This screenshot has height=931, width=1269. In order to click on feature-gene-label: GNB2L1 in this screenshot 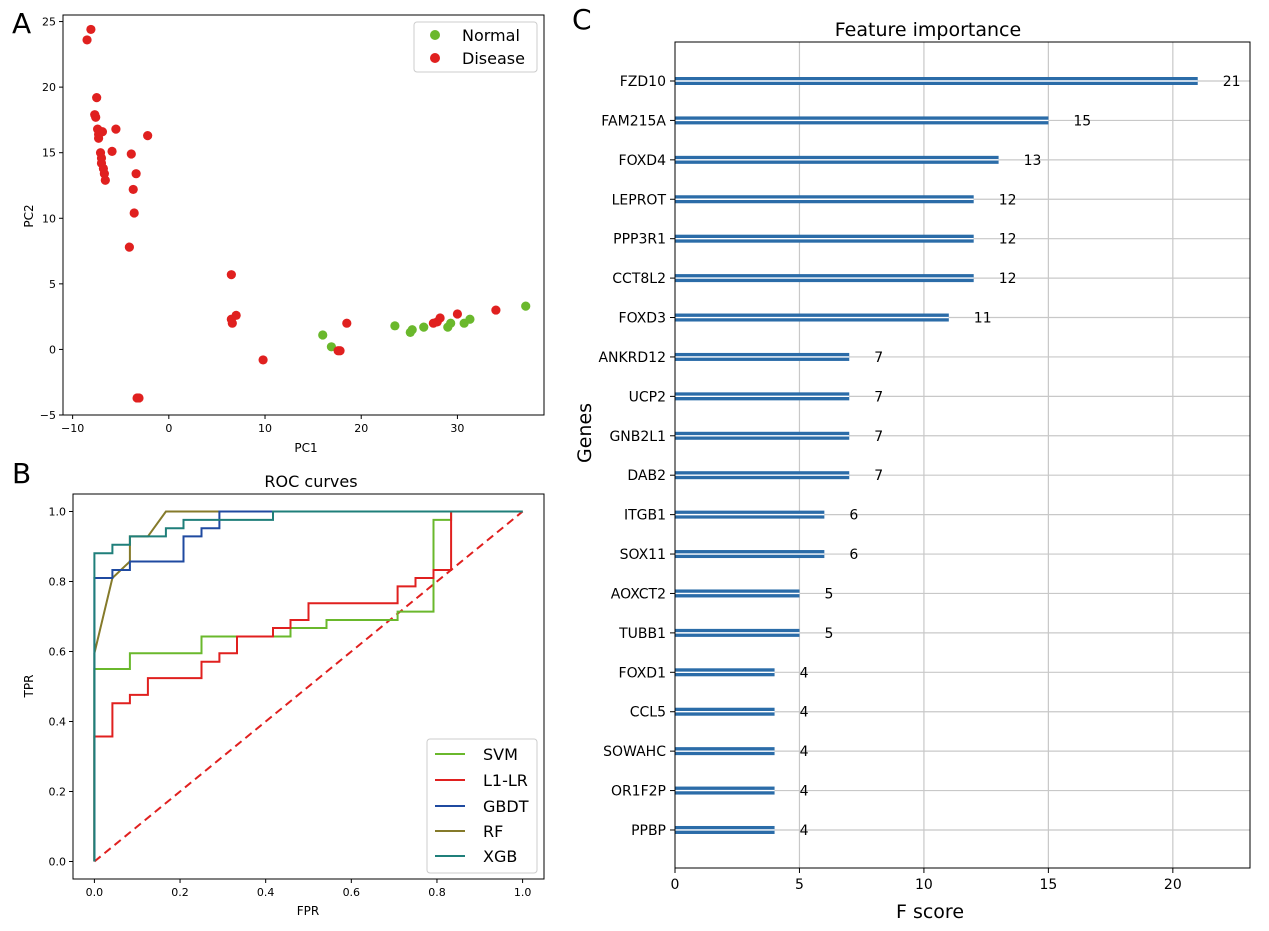, I will do `click(637, 437)`.